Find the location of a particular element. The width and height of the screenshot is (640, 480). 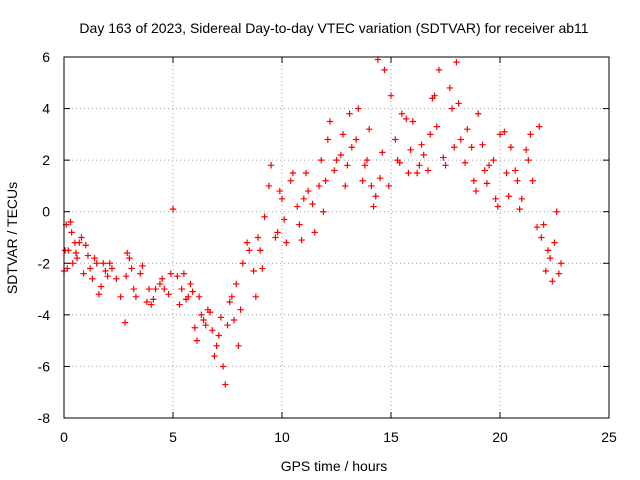

y-tick-label: 4 is located at coordinates (46, 109).